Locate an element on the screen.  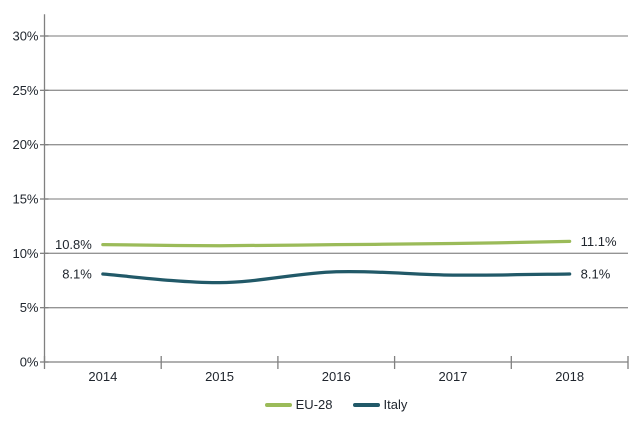
legend-item-italy: Italy is located at coordinates (380, 404).